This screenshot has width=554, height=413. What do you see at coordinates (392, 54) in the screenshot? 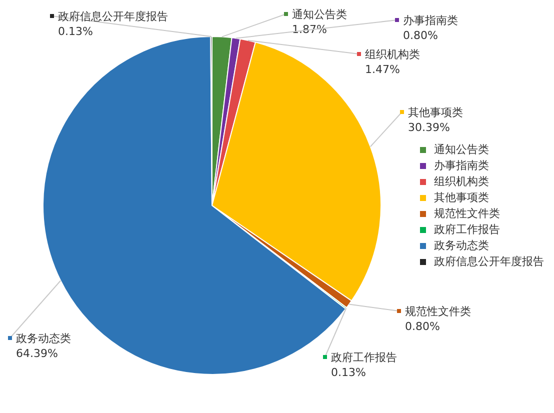
I see `legend-label: 组织机构类` at bounding box center [392, 54].